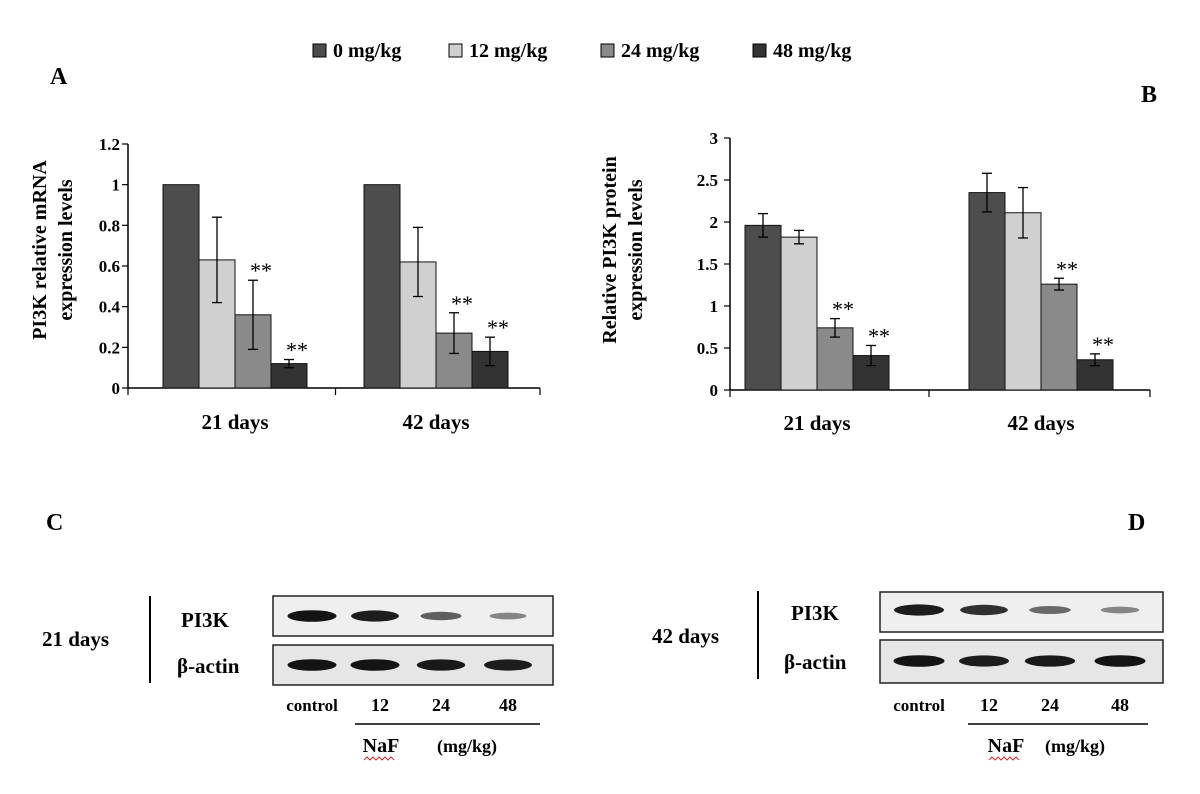 This screenshot has height=794, width=1200. What do you see at coordinates (1004, 758) in the screenshot?
I see `blot-d-spellcheck-mark` at bounding box center [1004, 758].